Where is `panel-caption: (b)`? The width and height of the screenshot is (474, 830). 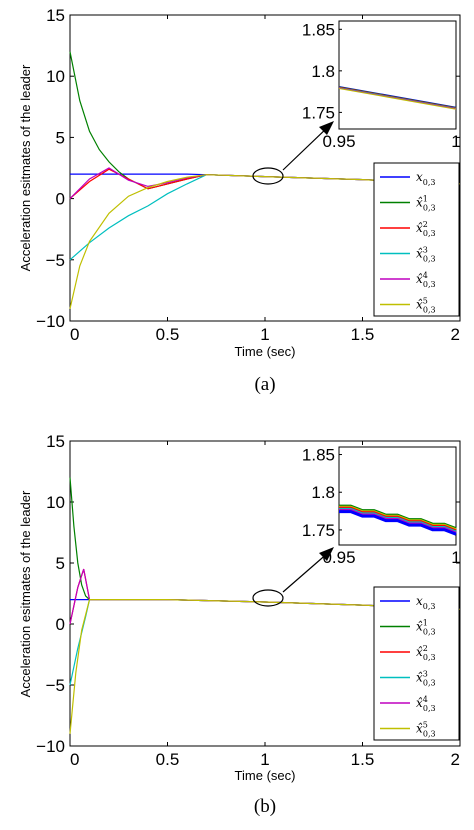
panel-caption: (b) is located at coordinates (265, 806).